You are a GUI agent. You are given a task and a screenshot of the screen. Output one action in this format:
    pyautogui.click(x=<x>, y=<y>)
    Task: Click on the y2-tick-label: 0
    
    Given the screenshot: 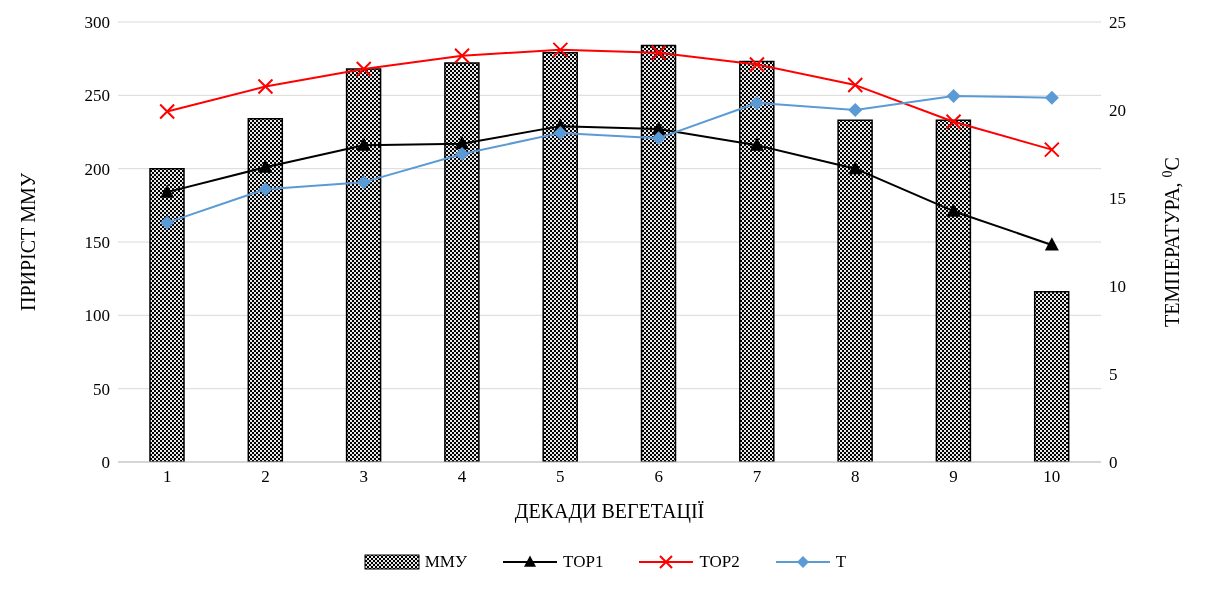 What is the action you would take?
    pyautogui.click(x=1113, y=463)
    